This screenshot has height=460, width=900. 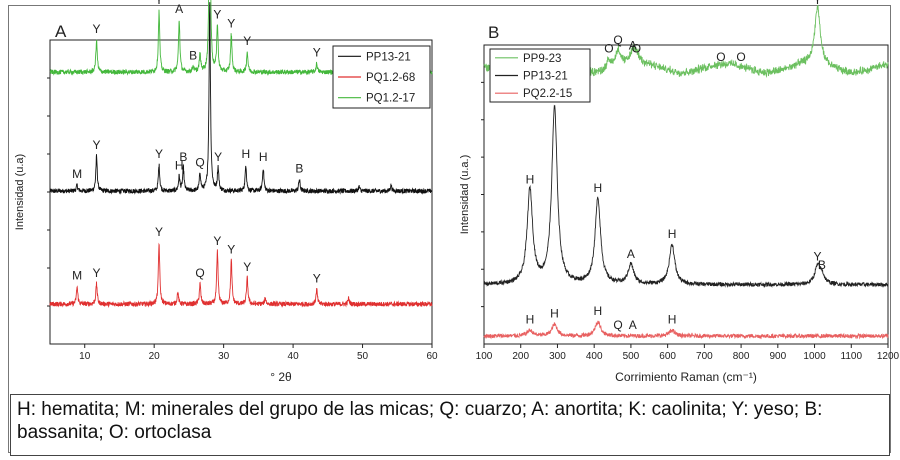 I want to click on x-tick-label: 500, so click(x=631, y=356).